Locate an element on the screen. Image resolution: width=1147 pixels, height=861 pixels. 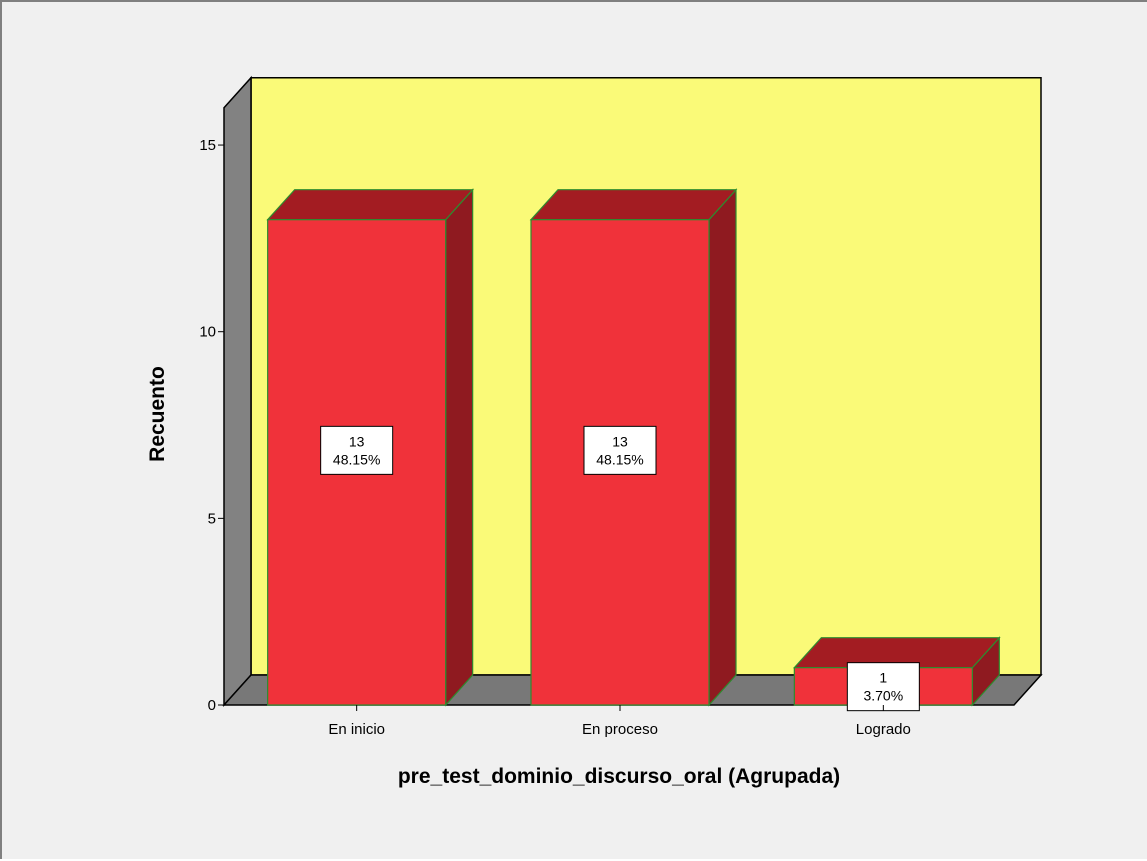
y-tick-label: 5 is located at coordinates (212, 518).